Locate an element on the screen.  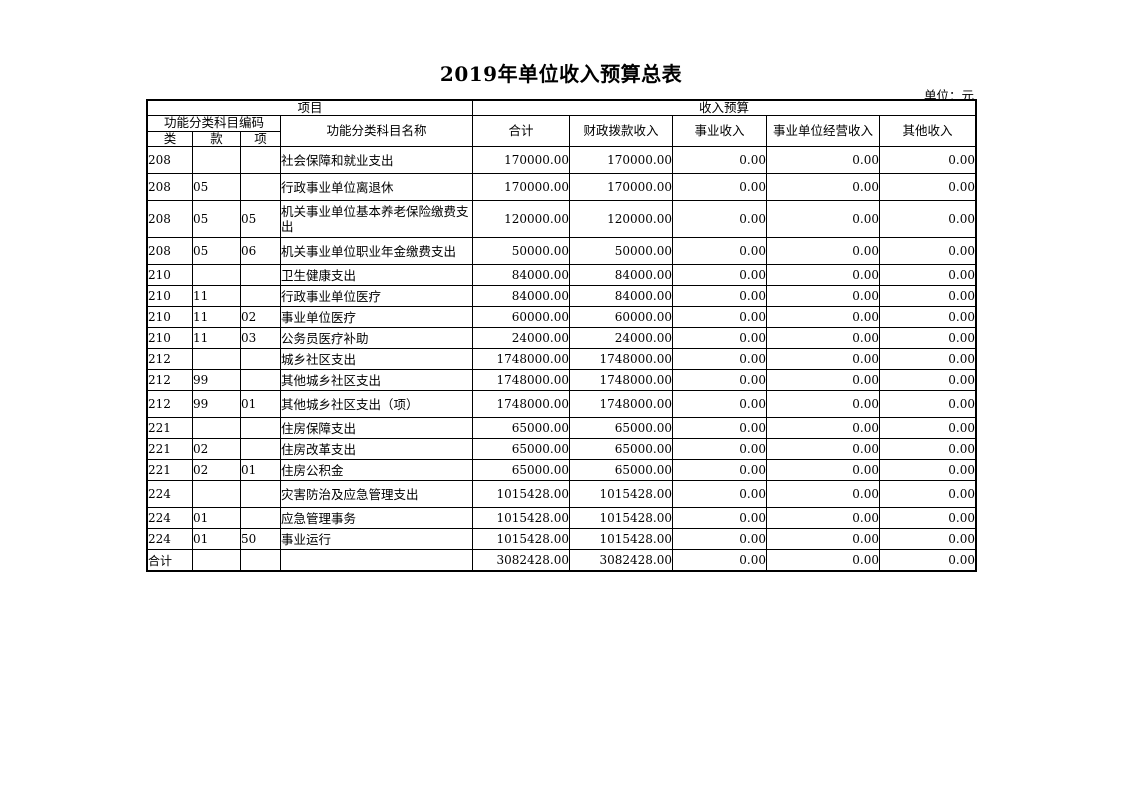
header-fiscal-appropriation: 财政拨款收入 is located at coordinates (621, 131).